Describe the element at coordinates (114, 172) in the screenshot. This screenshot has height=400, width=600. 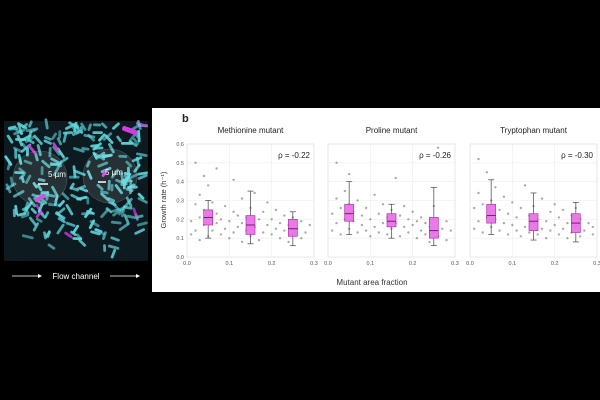
I see `scale-label-right: 5 µm` at that location.